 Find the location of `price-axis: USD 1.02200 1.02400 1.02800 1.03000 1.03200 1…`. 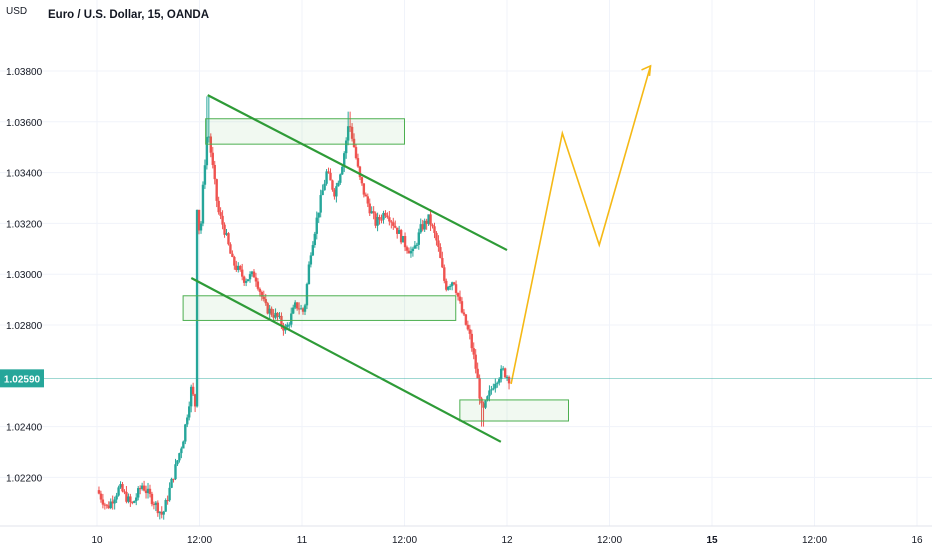

price-axis: USD 1.02200 1.02400 1.02800 1.03000 1.03200 1… is located at coordinates (24, 245).